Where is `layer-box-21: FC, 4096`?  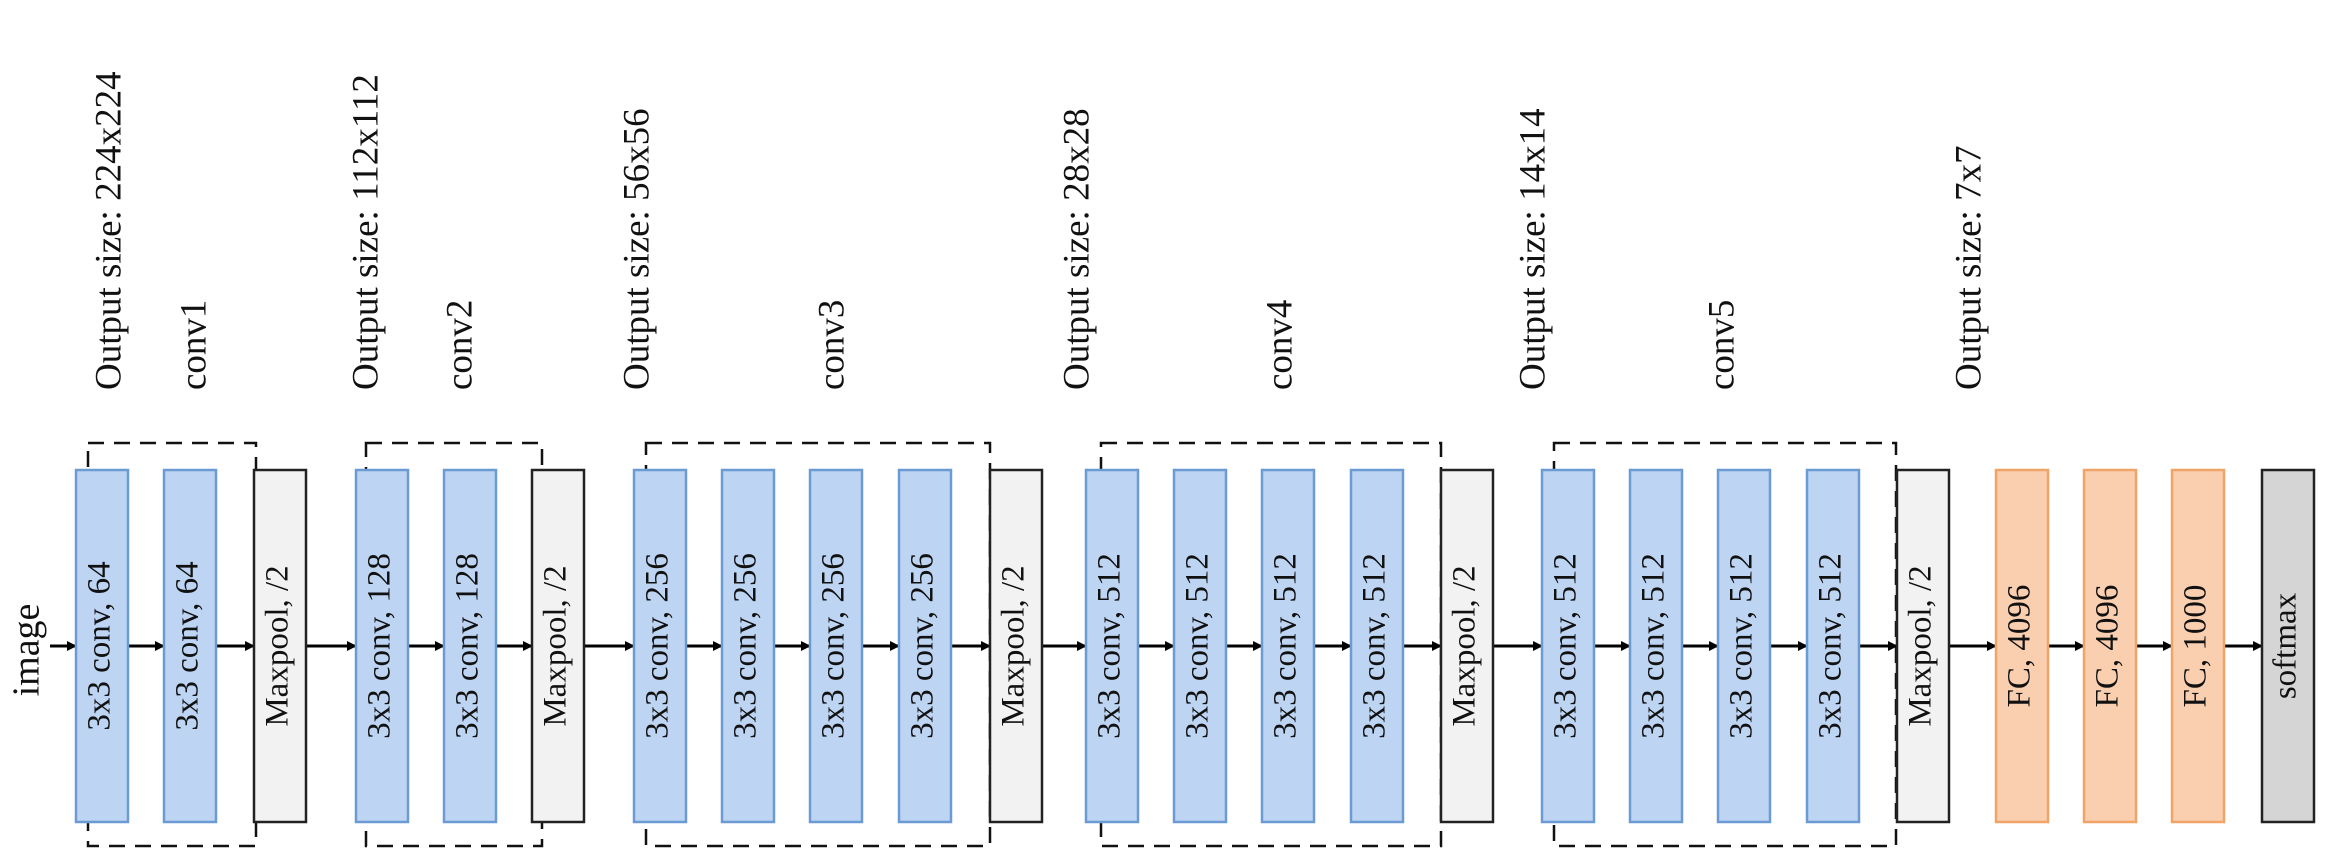
layer-box-21: FC, 4096 is located at coordinates (2022, 646).